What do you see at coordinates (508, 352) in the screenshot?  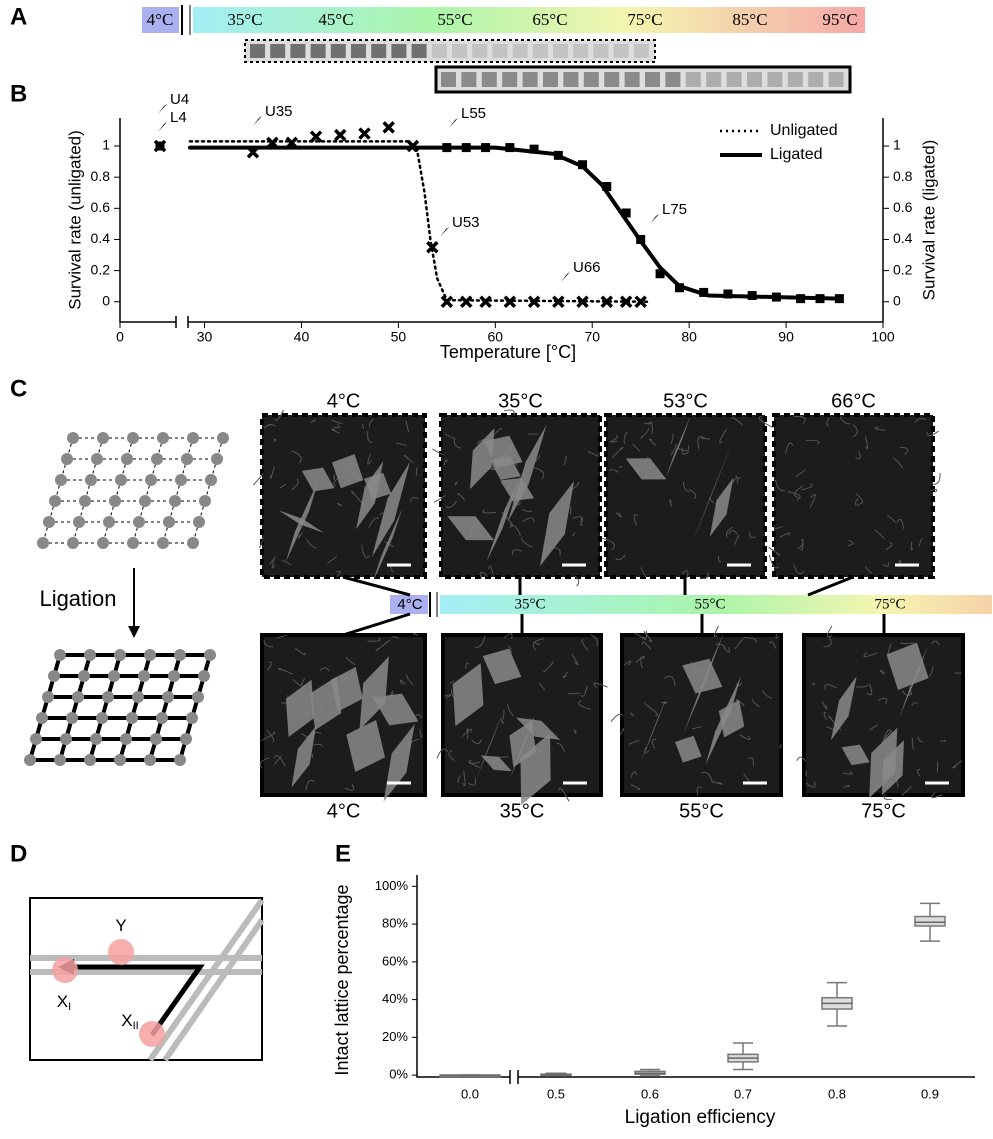 I see `x-axis-label: Temperature [°C]` at bounding box center [508, 352].